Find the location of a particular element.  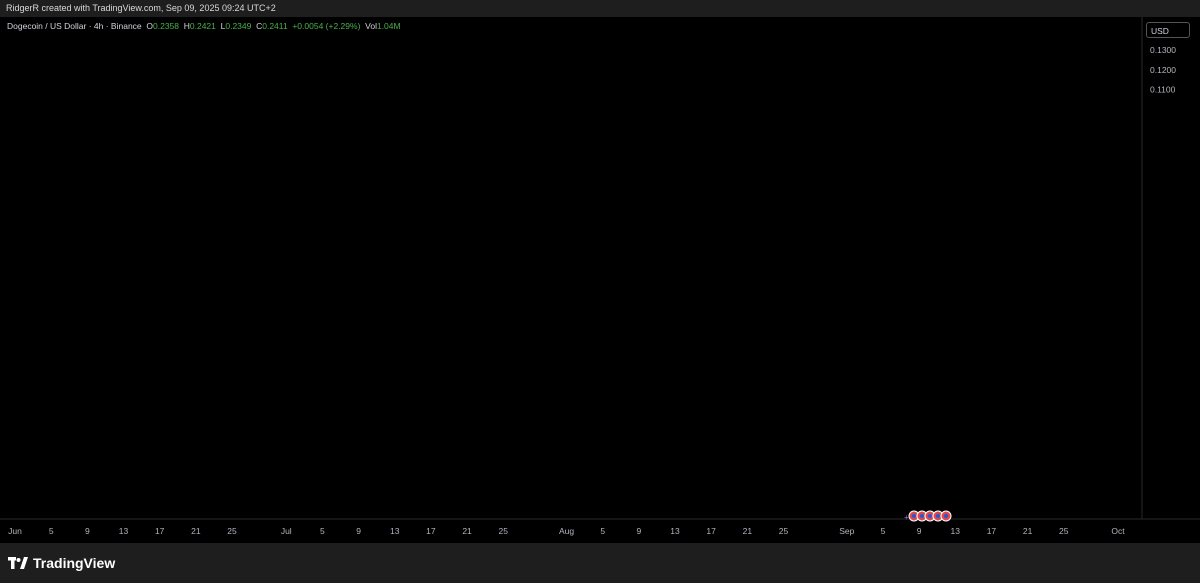

high-value: 0.2421 is located at coordinates (202, 26).